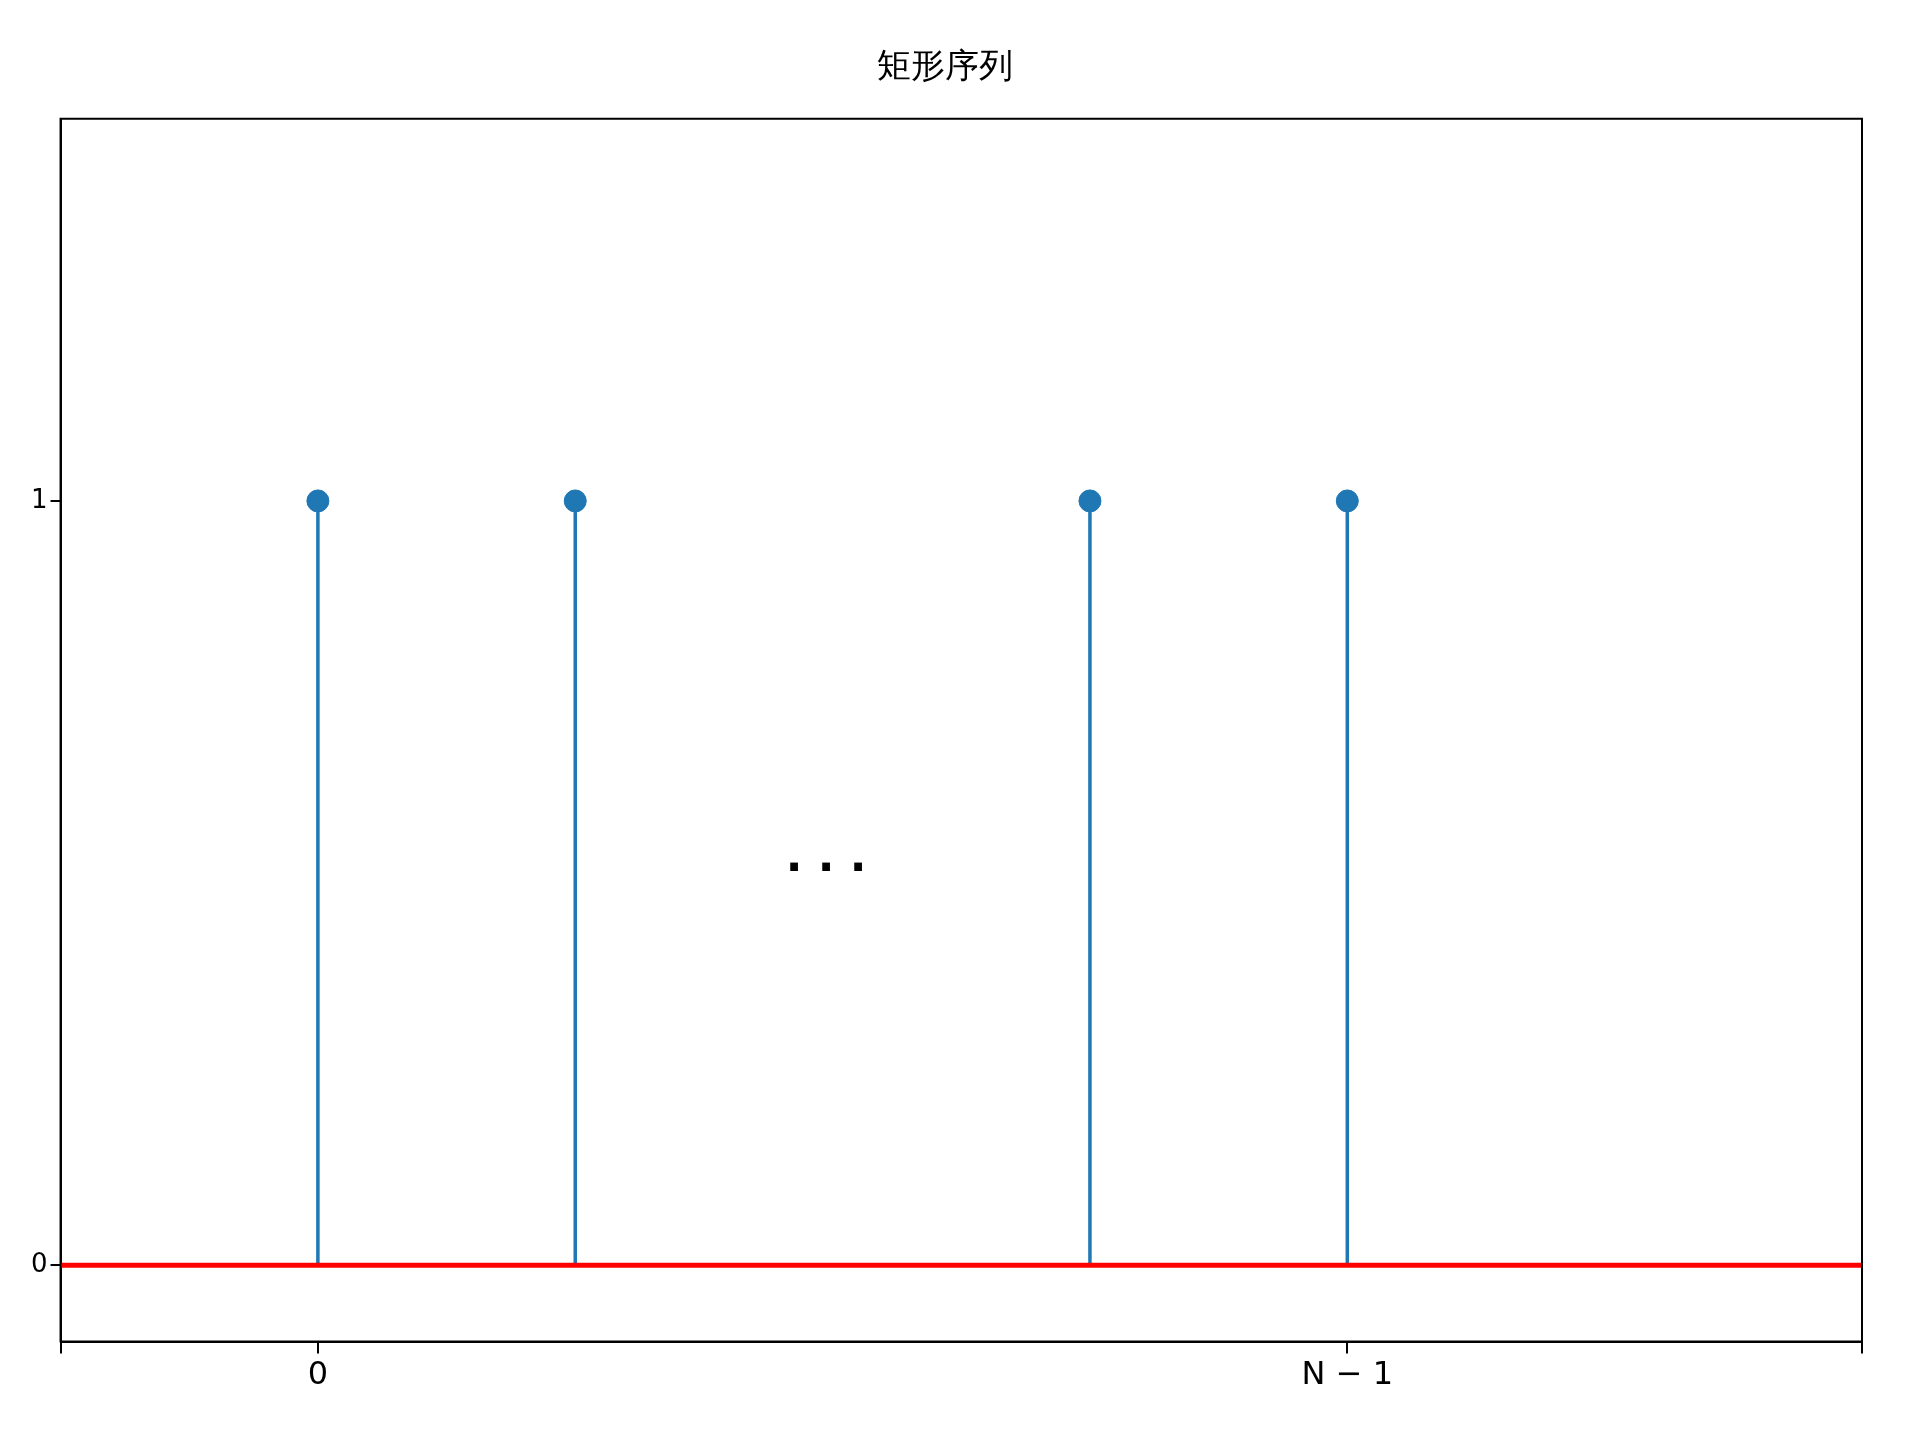 The height and width of the screenshot is (1440, 1920). Describe the element at coordinates (1347, 1373) in the screenshot. I see `x-tick-label: N − 1` at that location.